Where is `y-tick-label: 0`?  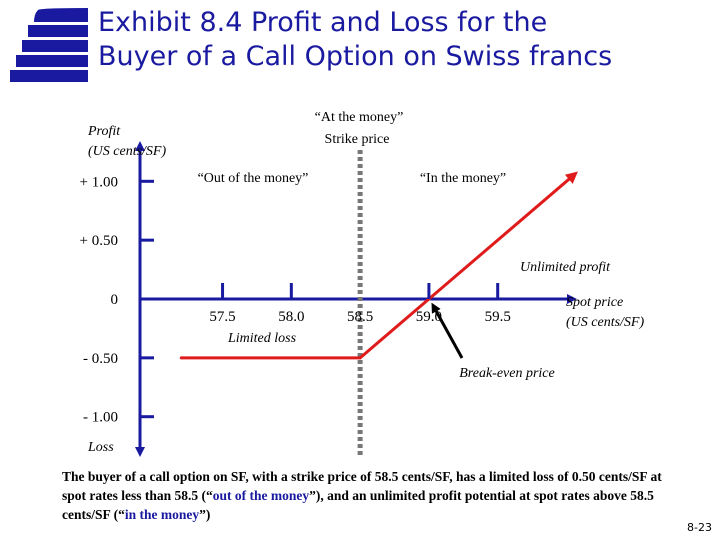 y-tick-label: 0 is located at coordinates (115, 300).